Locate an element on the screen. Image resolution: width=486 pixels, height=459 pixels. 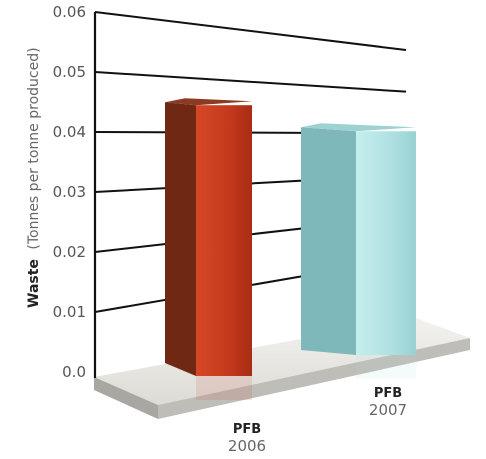
gridline-0.06 is located at coordinates (250, 31).